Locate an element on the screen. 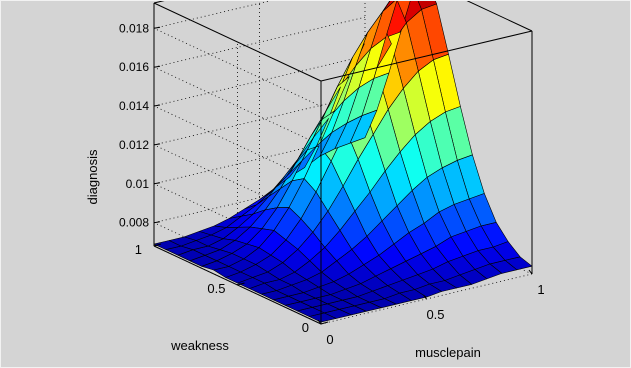  z-tick-label: 0.012 is located at coordinates (134, 145).